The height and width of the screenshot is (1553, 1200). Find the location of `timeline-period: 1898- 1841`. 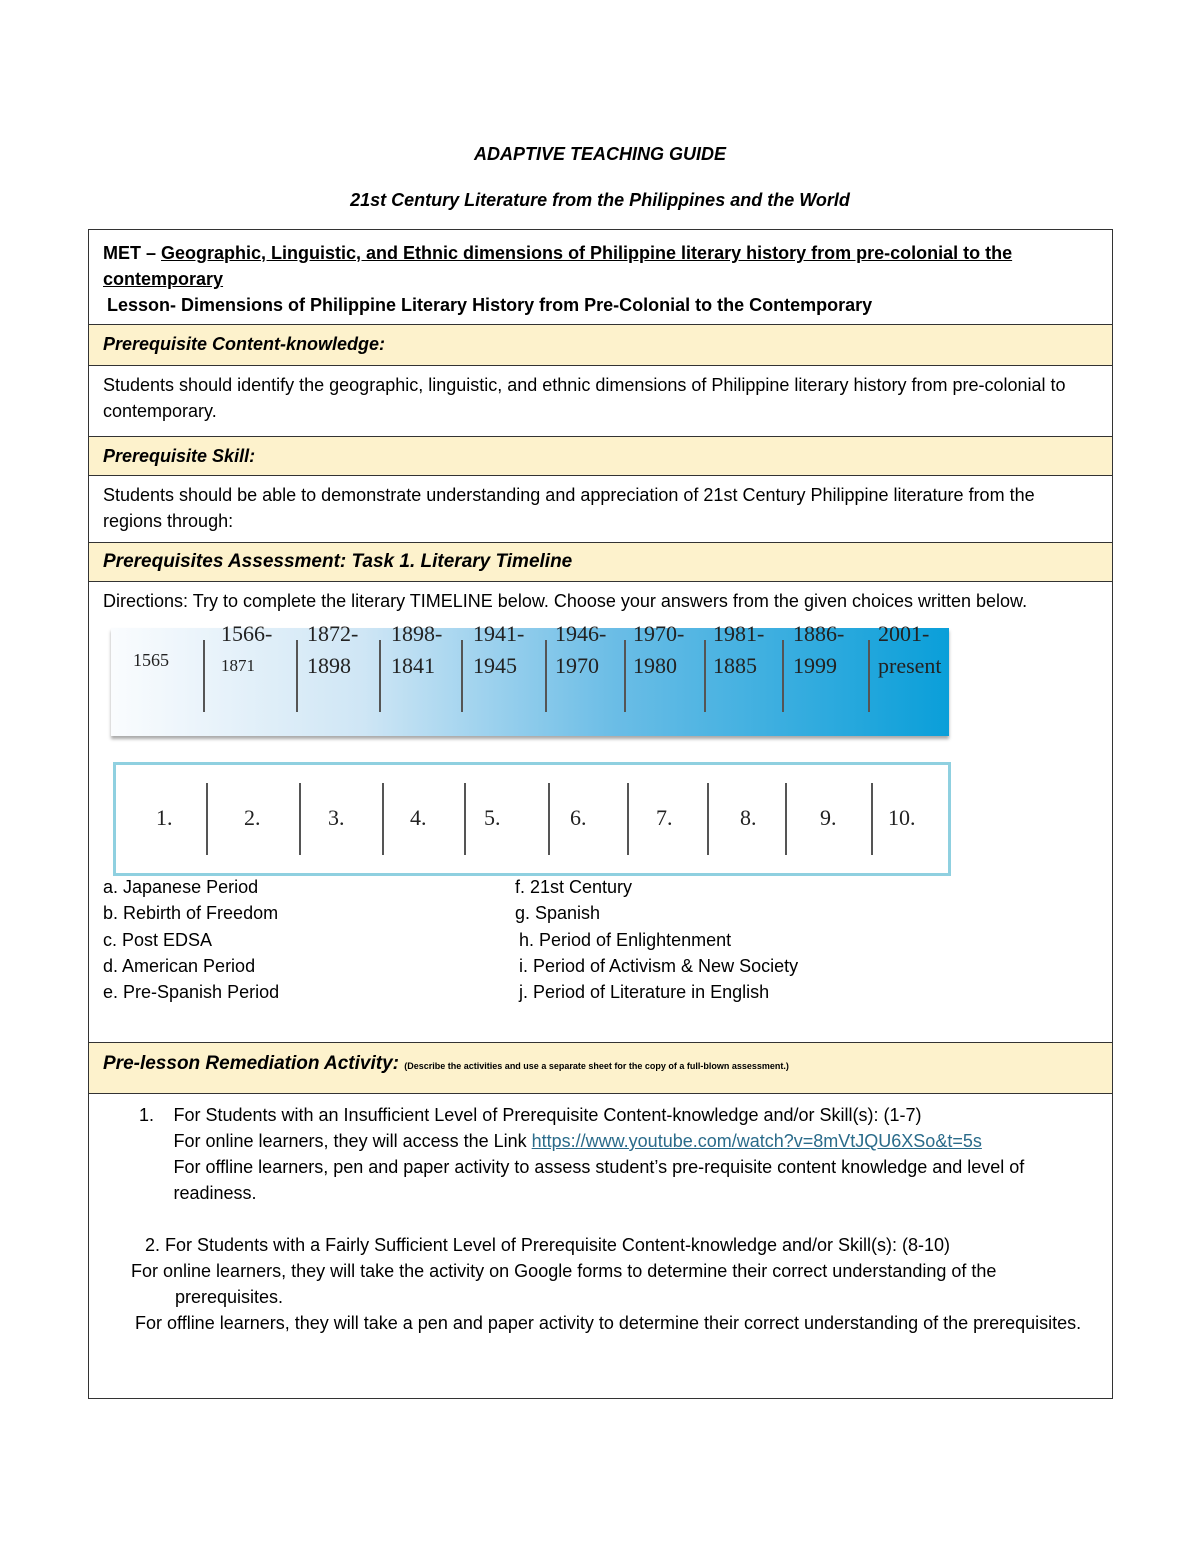

timeline-period: 1898- 1841 is located at coordinates (416, 650).